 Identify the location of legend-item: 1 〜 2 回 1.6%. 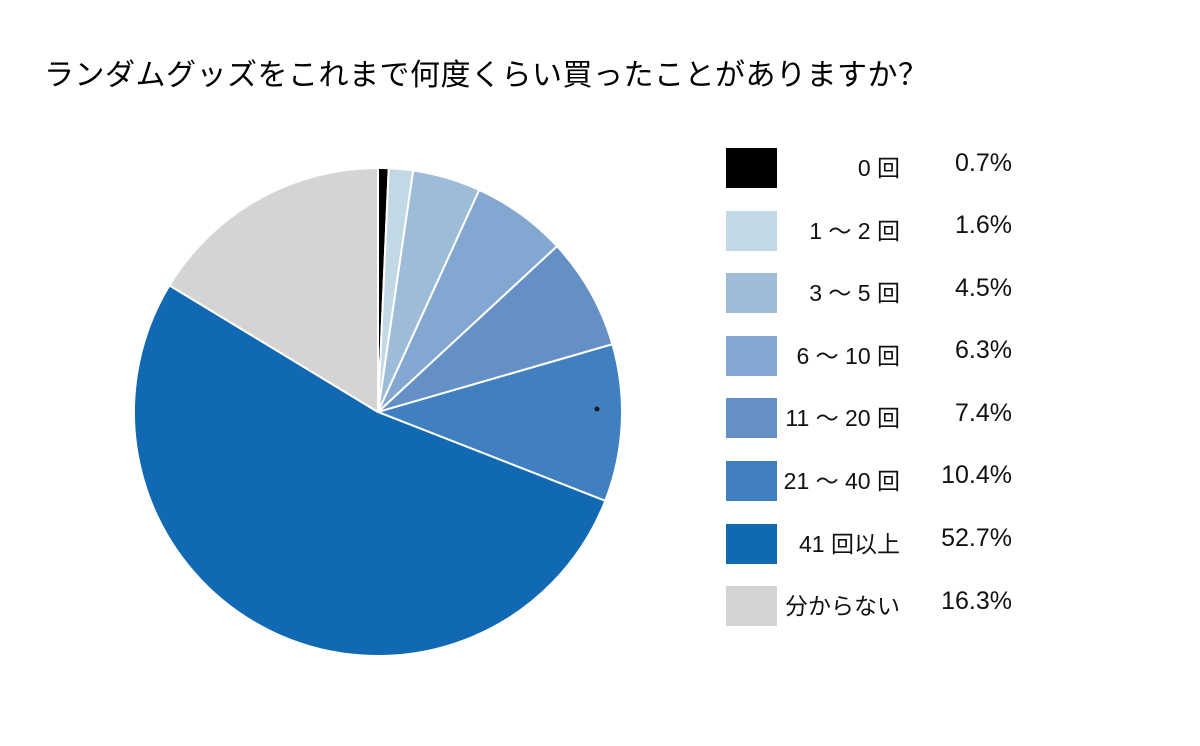
(869, 230).